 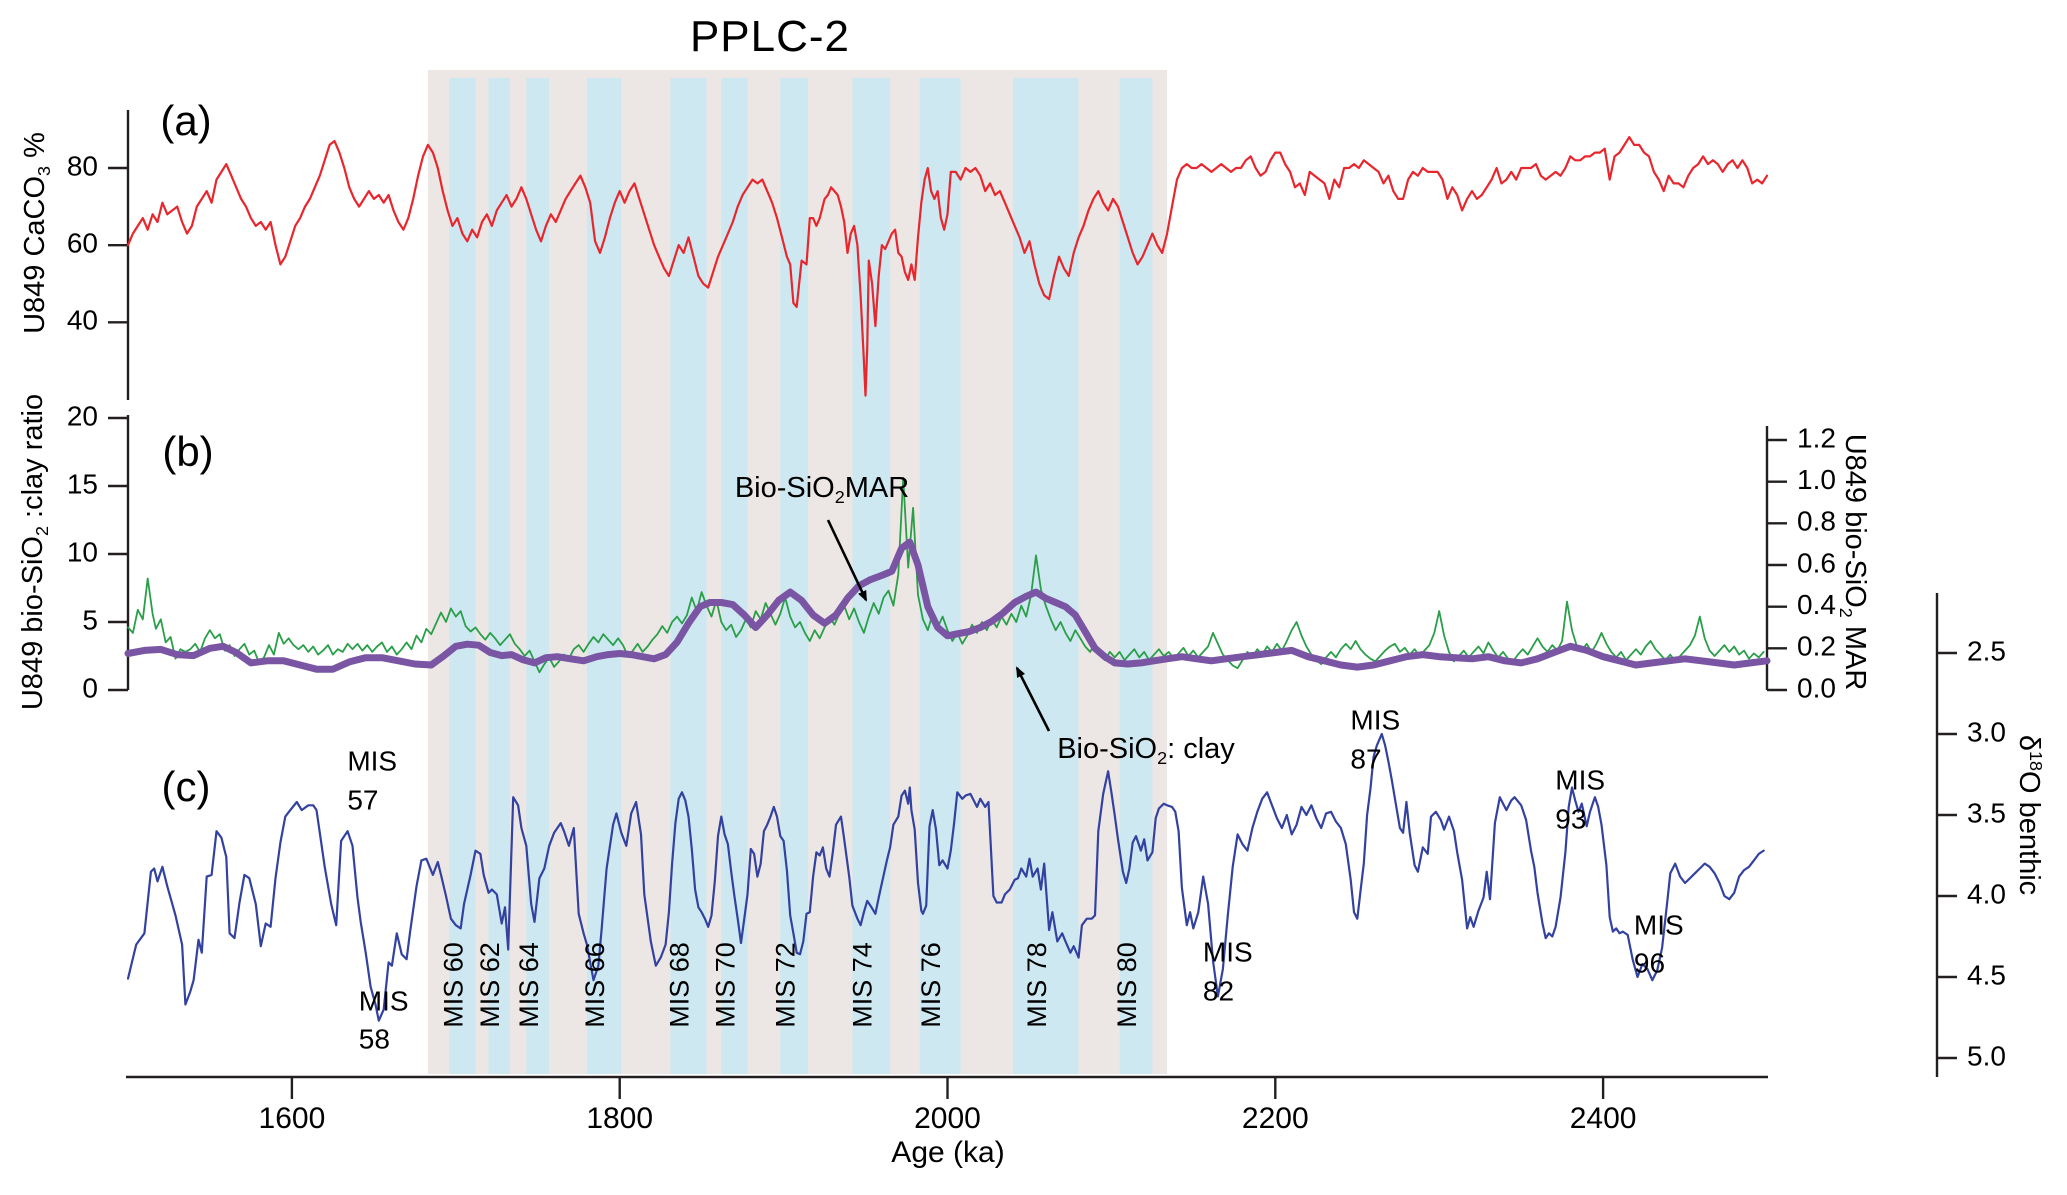 I want to click on clay-callout-sub: 2, so click(x=1162, y=758).